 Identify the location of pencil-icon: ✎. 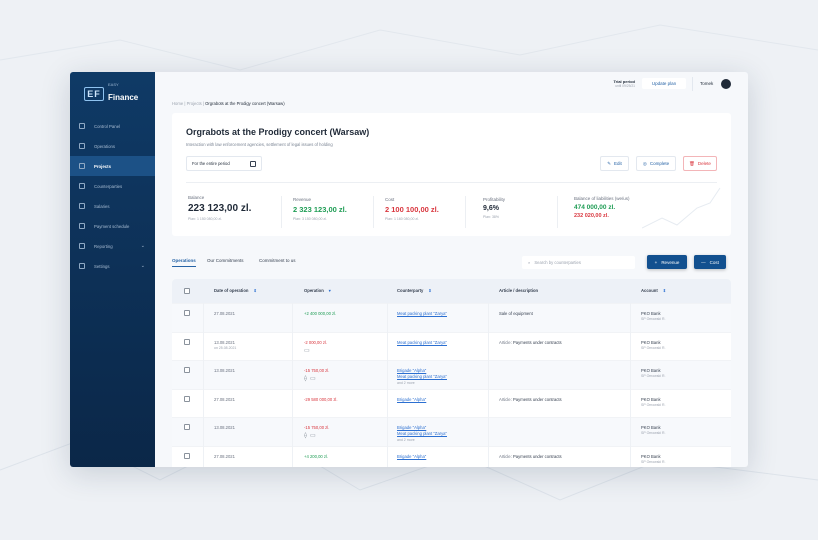
(609, 163).